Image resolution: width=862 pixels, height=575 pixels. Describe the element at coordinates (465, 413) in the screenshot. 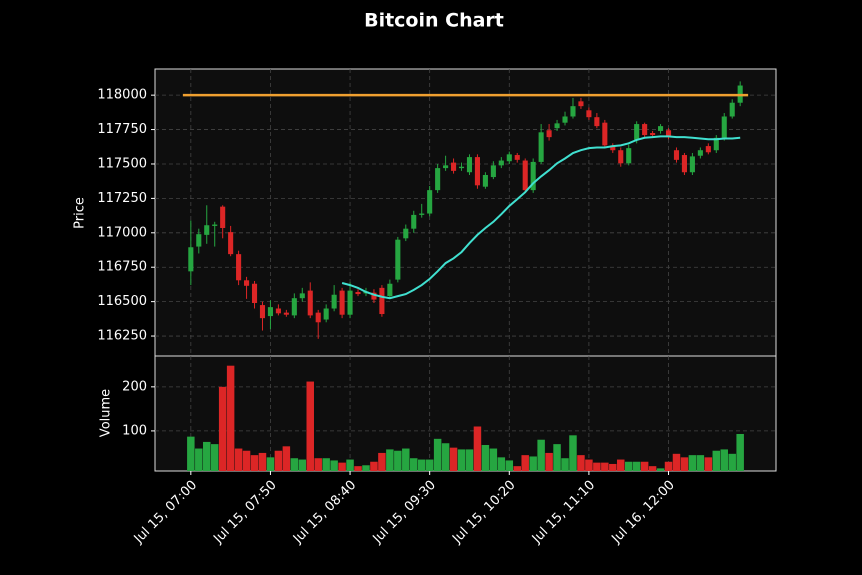

I see `volume-panel` at that location.